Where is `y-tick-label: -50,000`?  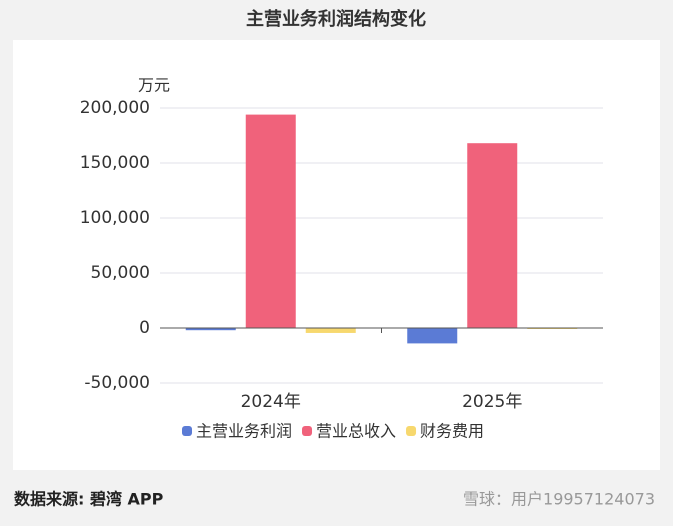 y-tick-label: -50,000 is located at coordinates (117, 383).